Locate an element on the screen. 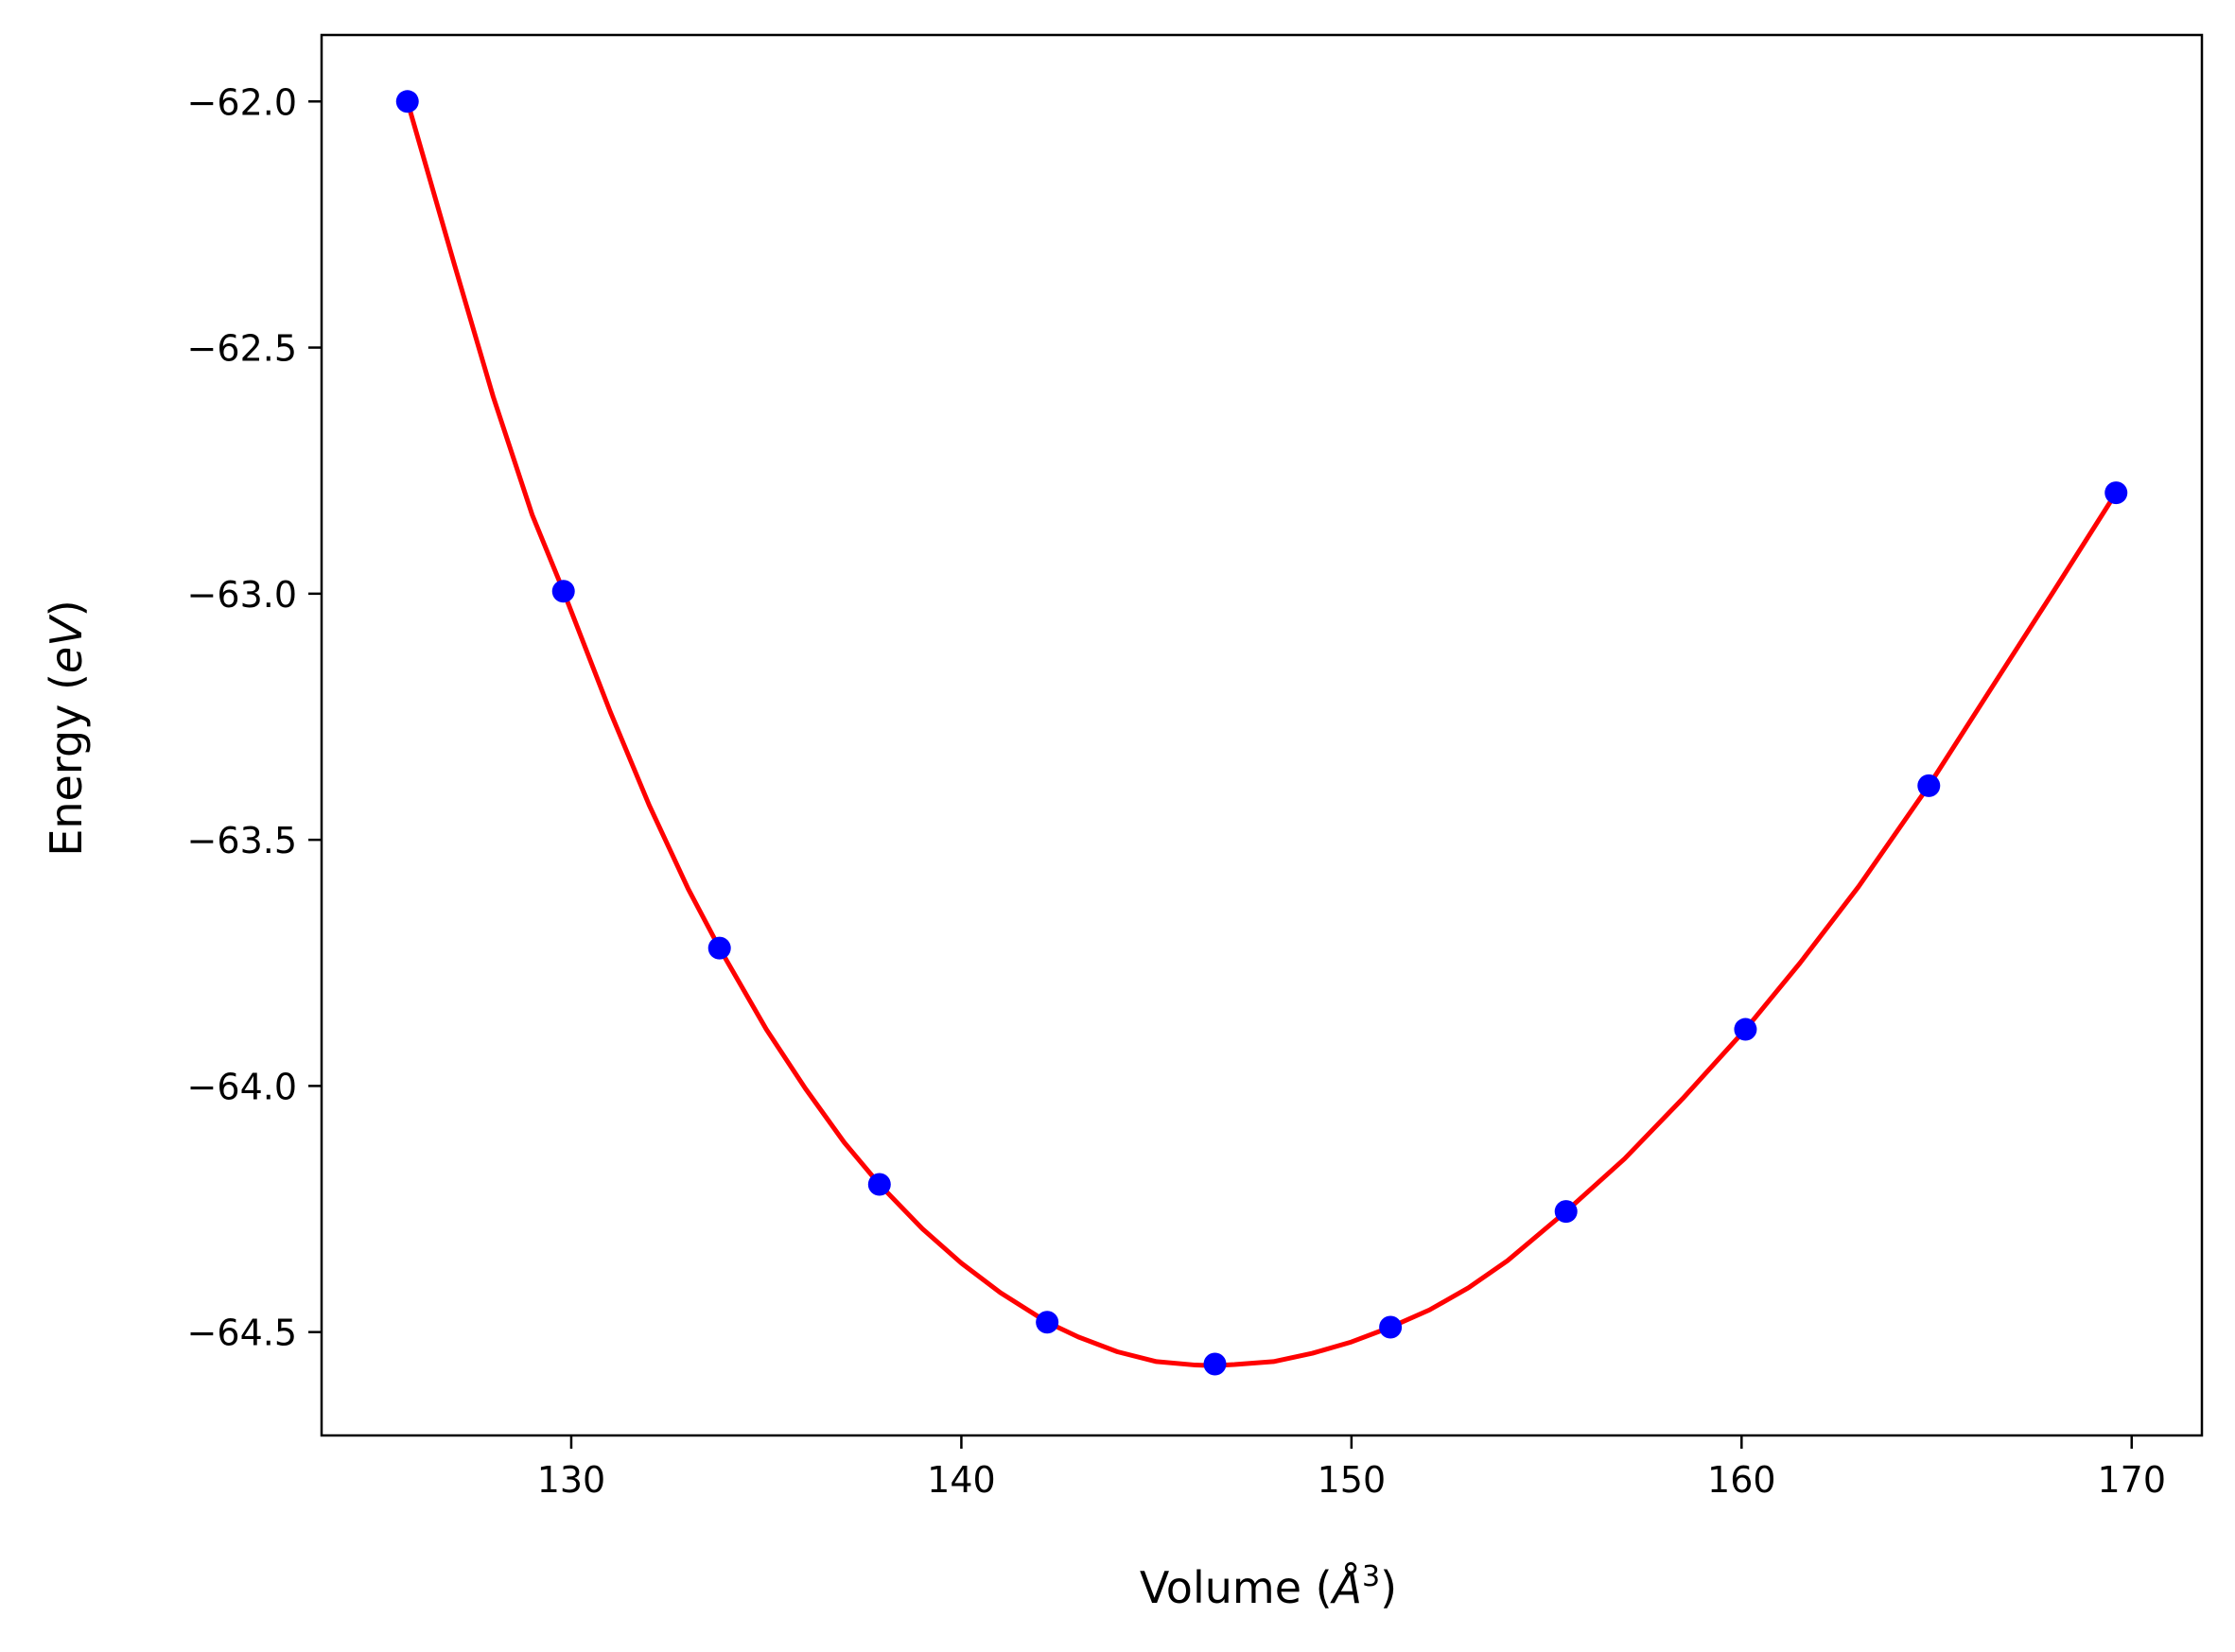  x-axis-label-unit: Å is located at coordinates (1346, 1588).